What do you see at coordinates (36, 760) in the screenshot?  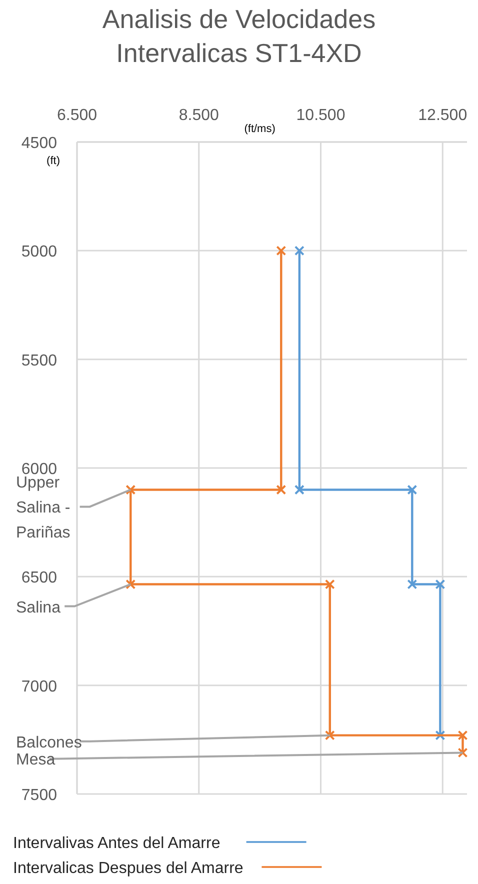 I see `annotation: Mesa` at bounding box center [36, 760].